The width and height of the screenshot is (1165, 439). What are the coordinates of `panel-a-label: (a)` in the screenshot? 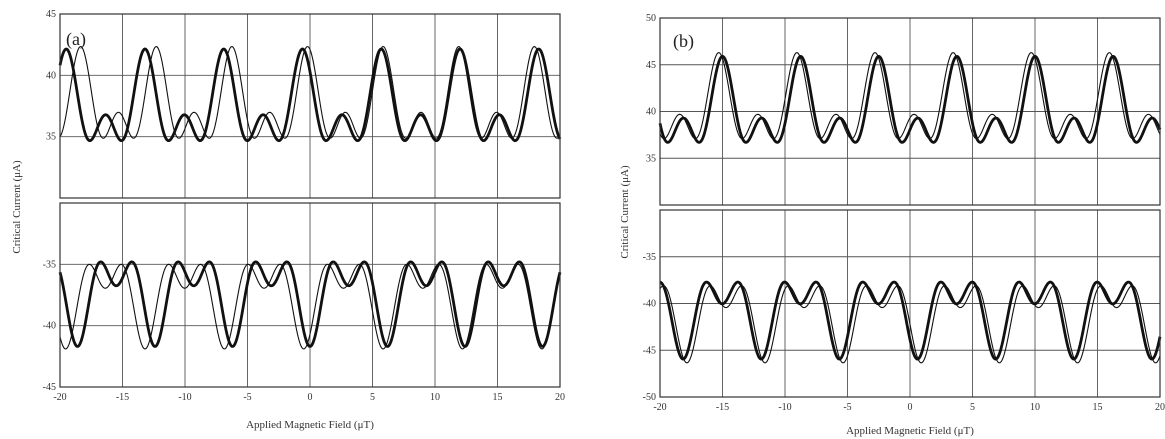 It's located at (76, 39).